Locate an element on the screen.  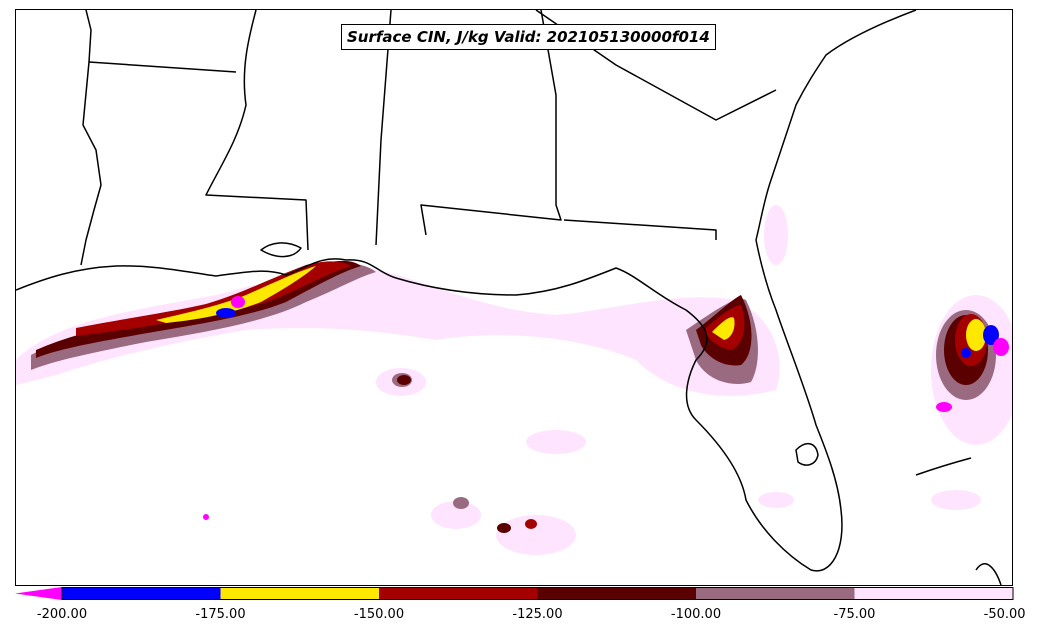
state-line-georgia-florida is located at coordinates (640, 229).